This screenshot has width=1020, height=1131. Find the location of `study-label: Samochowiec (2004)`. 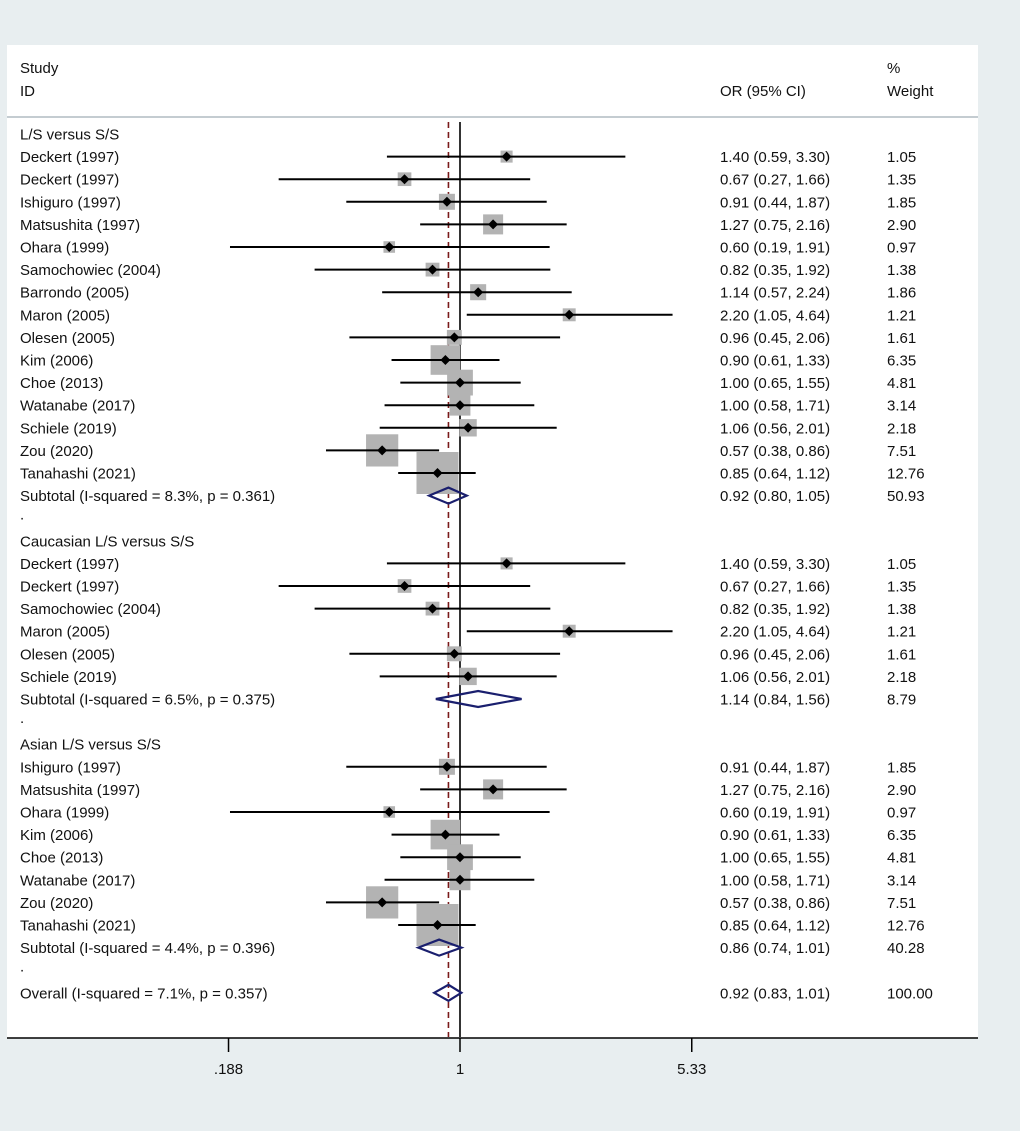

study-label: Samochowiec (2004) is located at coordinates (90, 609).